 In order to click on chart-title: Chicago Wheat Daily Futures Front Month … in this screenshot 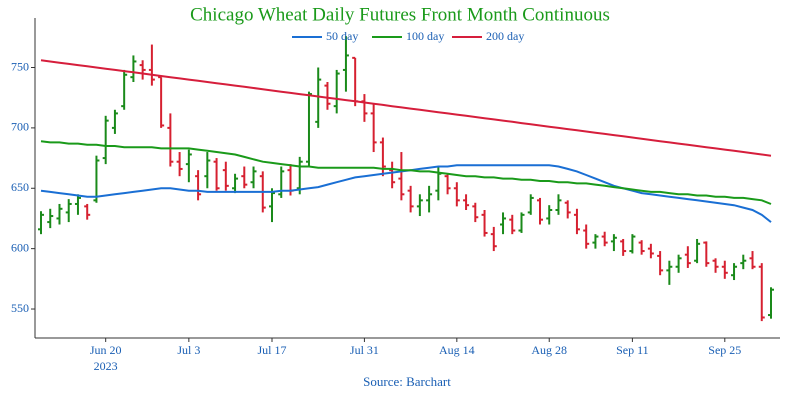, I will do `click(400, 14)`.